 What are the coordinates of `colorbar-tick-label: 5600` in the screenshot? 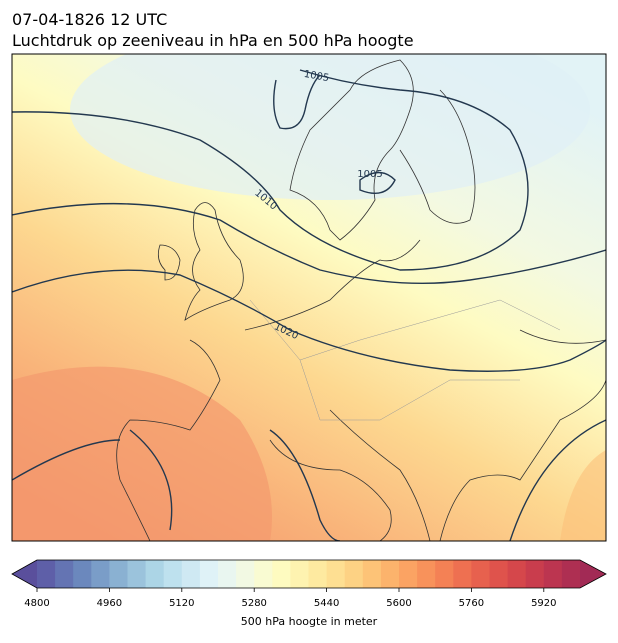 It's located at (398, 603).